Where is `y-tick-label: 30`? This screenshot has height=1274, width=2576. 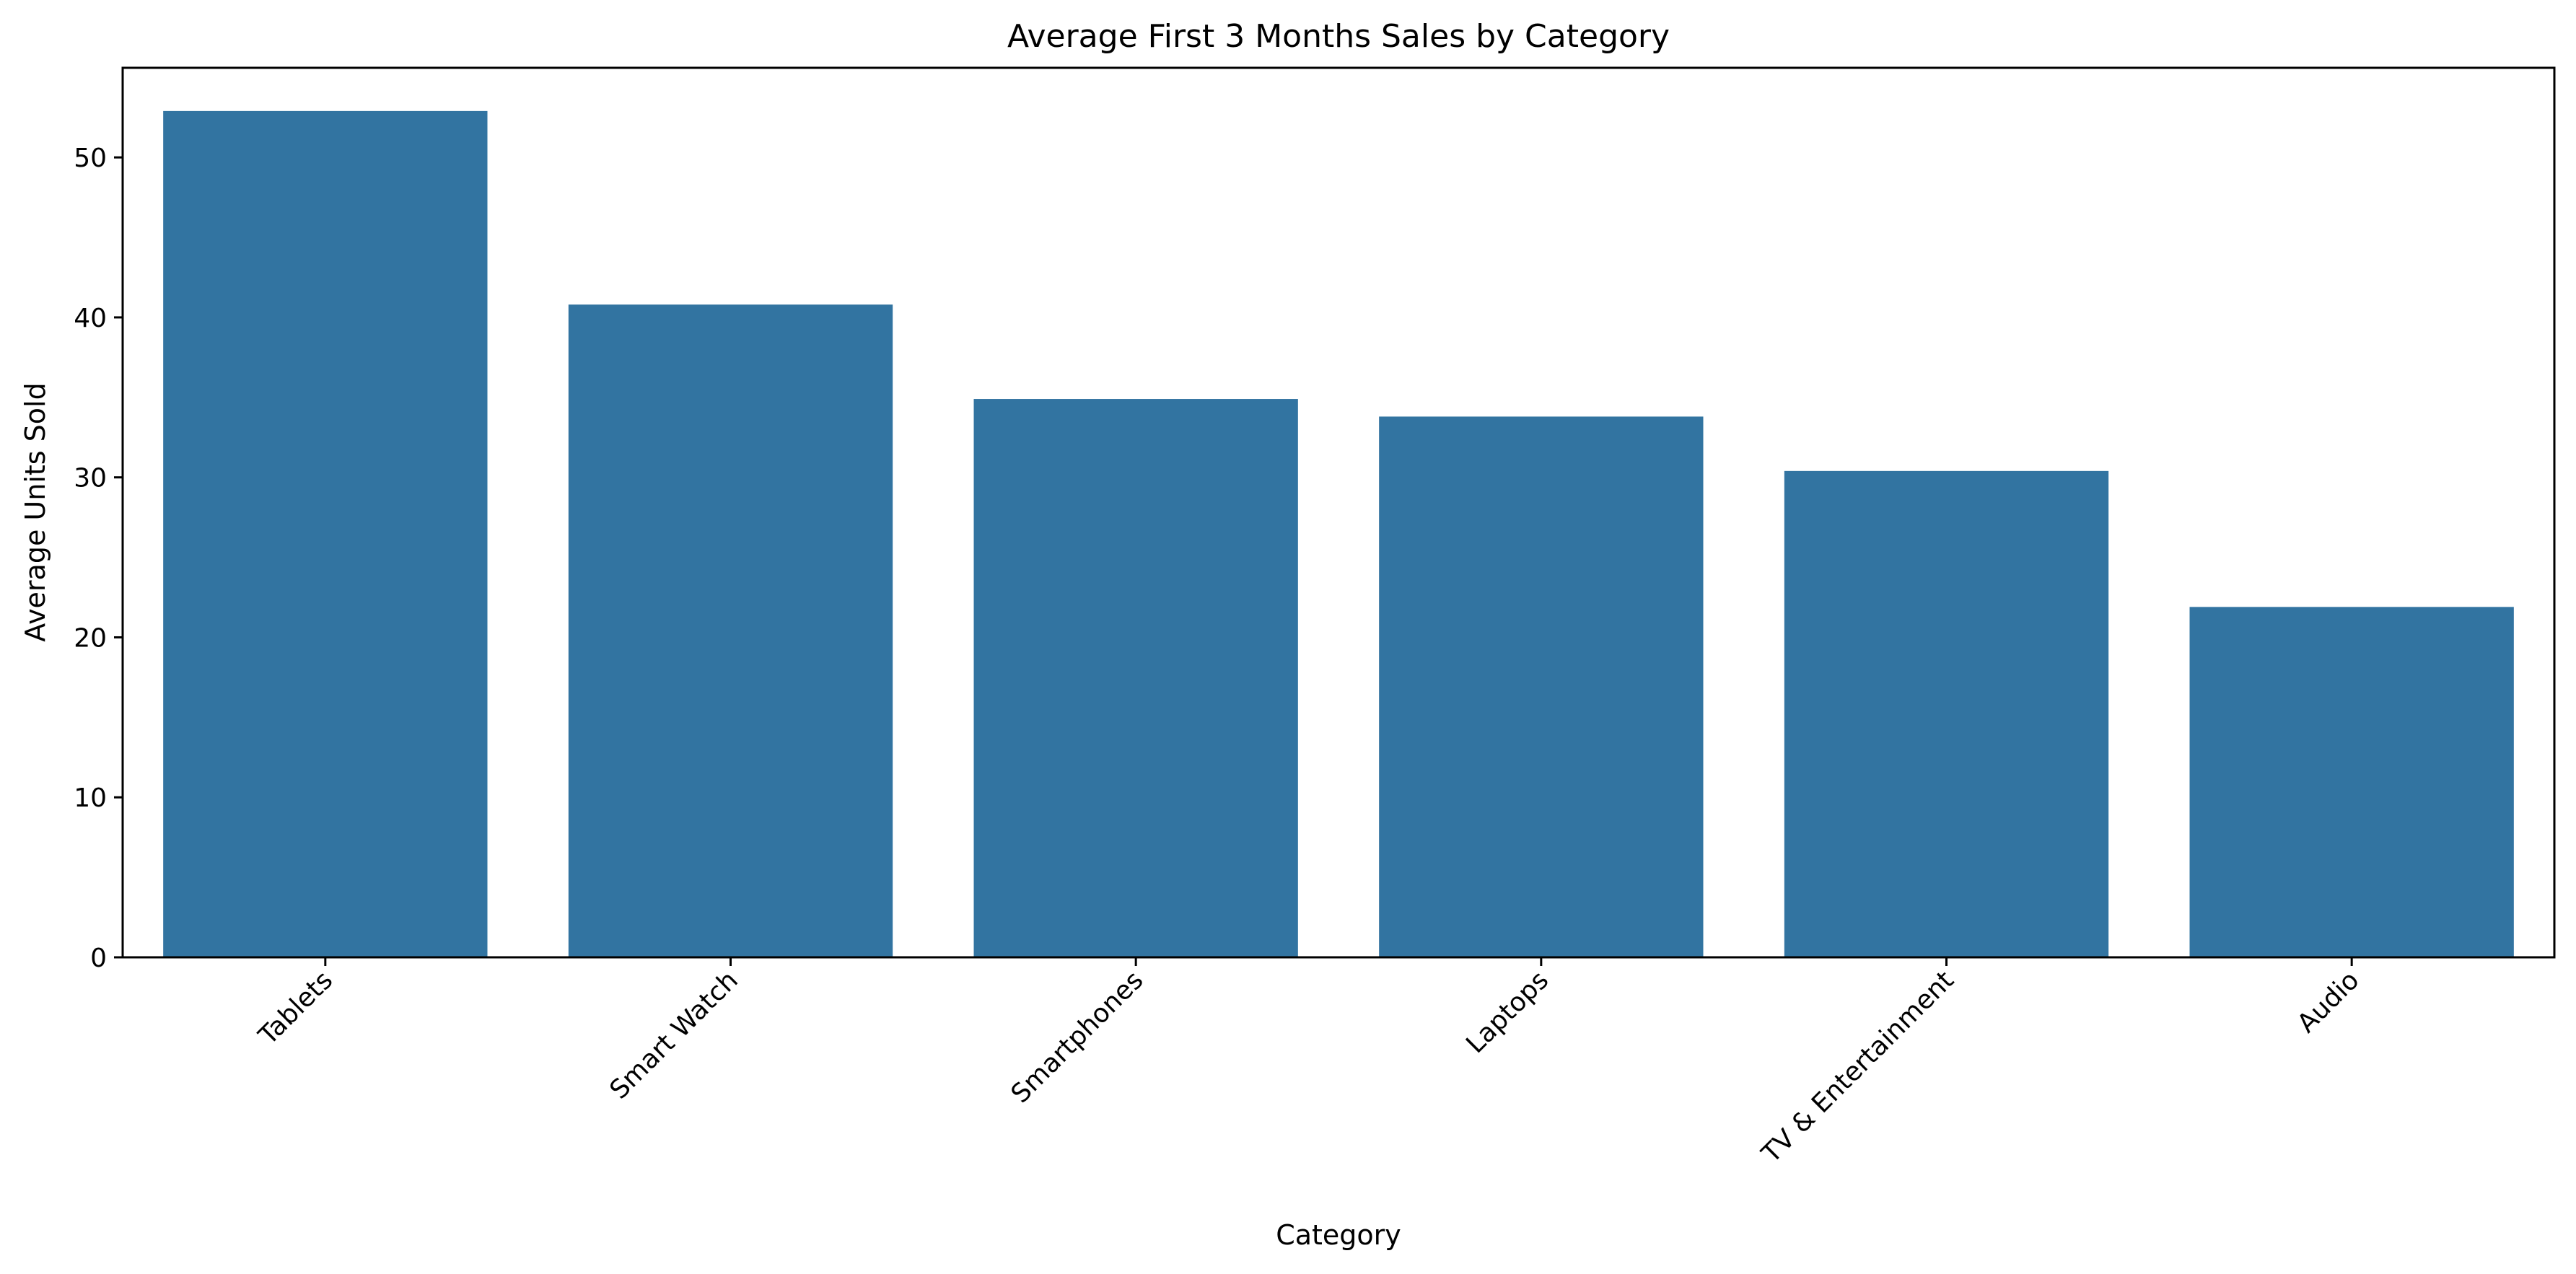
y-tick-label: 30 is located at coordinates (90, 479).